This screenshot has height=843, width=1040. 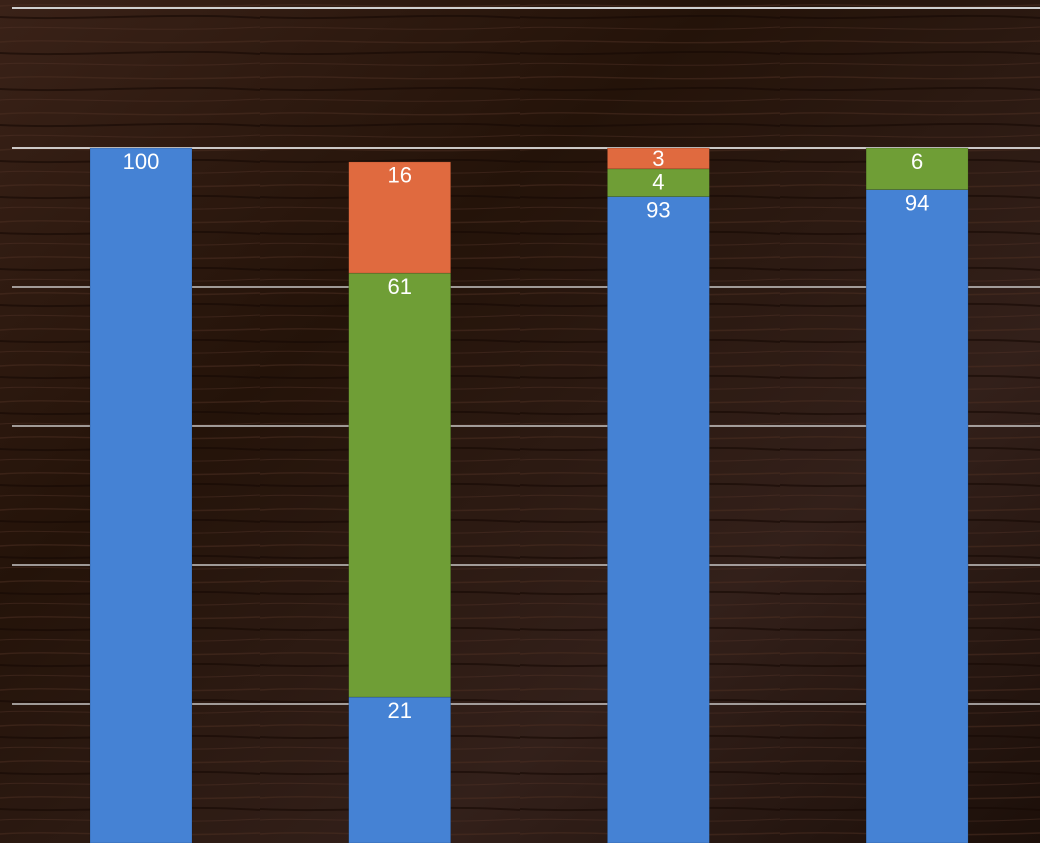 What do you see at coordinates (917, 203) in the screenshot?
I see `data-label: 94` at bounding box center [917, 203].